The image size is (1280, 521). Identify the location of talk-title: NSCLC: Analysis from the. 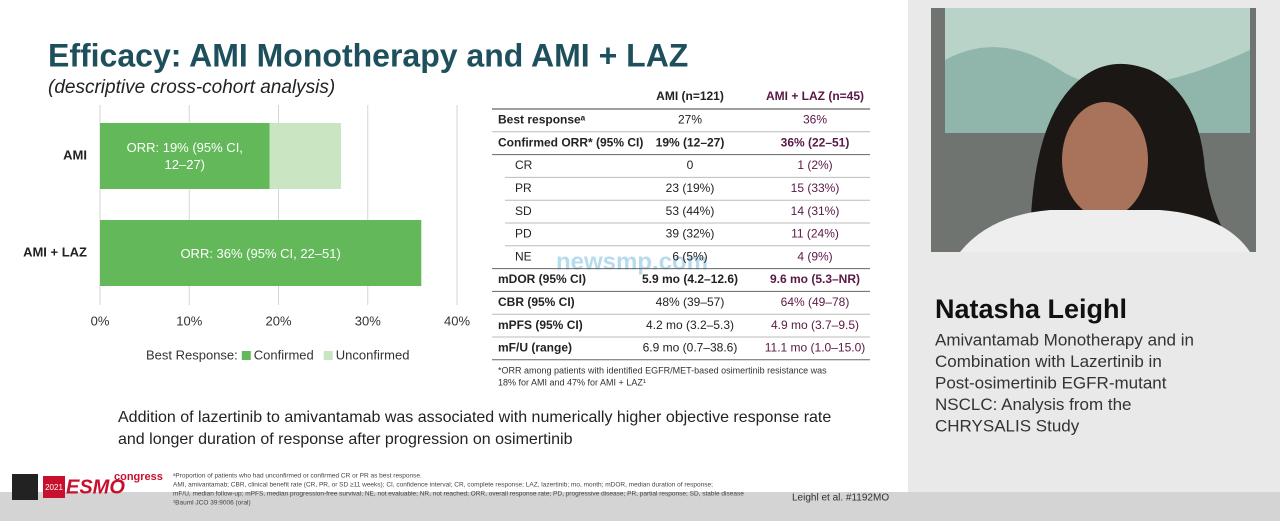
(1033, 404).